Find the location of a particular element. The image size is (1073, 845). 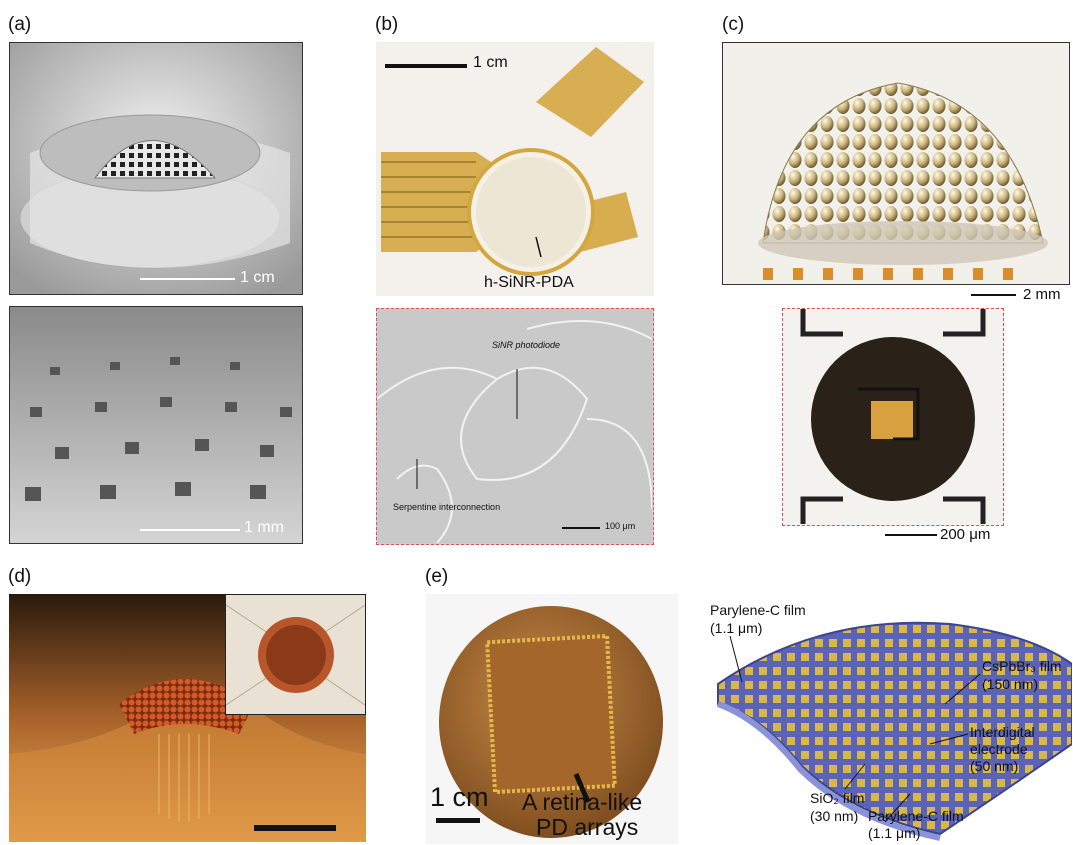

panel-b-top-photo: 1 cm h-SiNR-PDA is located at coordinates (515, 169).